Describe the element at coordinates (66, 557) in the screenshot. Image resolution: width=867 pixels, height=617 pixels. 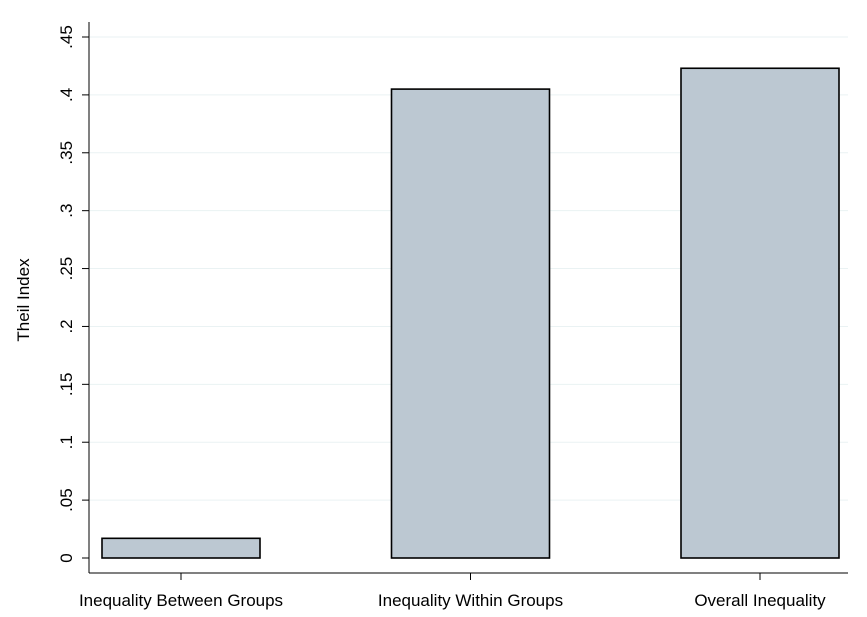
I see `y-tick-label: 0` at that location.